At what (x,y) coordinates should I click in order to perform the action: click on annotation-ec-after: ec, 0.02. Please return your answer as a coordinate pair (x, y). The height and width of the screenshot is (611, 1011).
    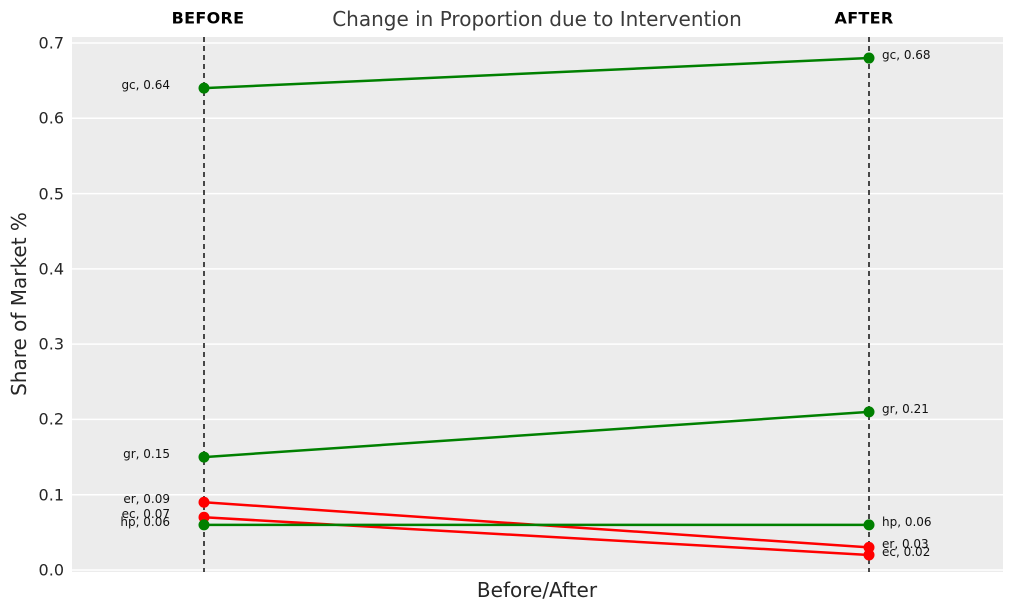
    Looking at the image, I should click on (906, 551).